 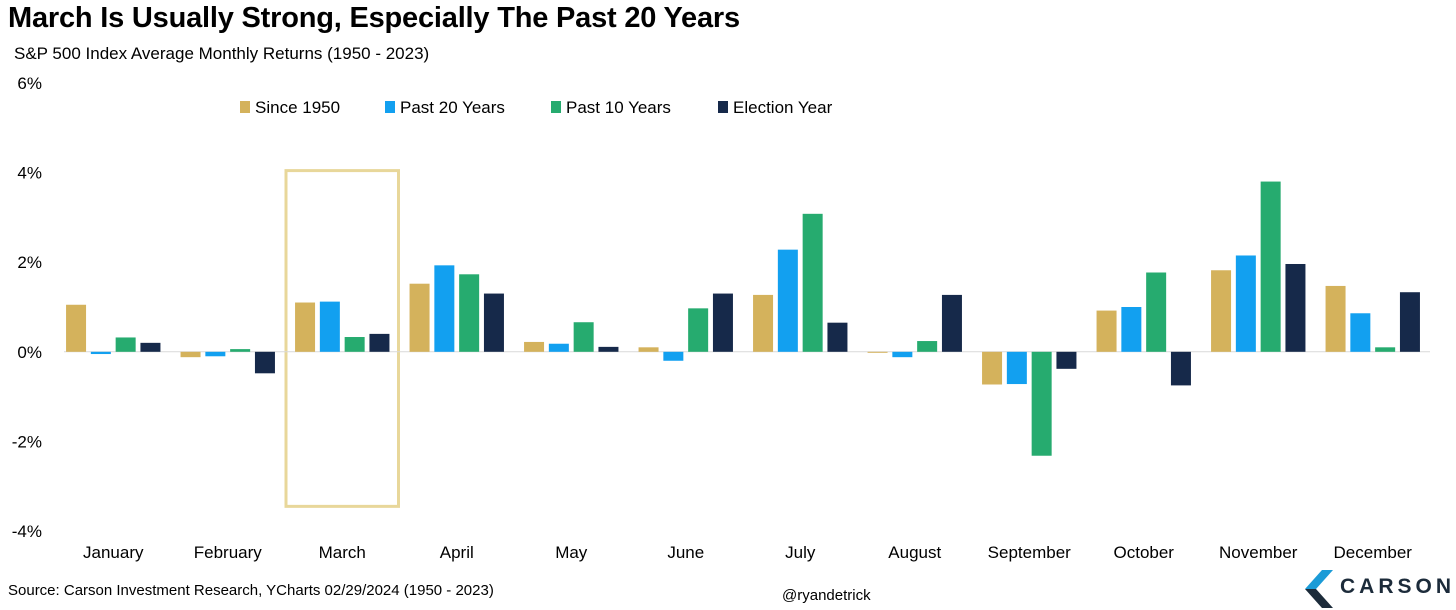 What do you see at coordinates (27, 441) in the screenshot?
I see `y-tick-label: -2%` at bounding box center [27, 441].